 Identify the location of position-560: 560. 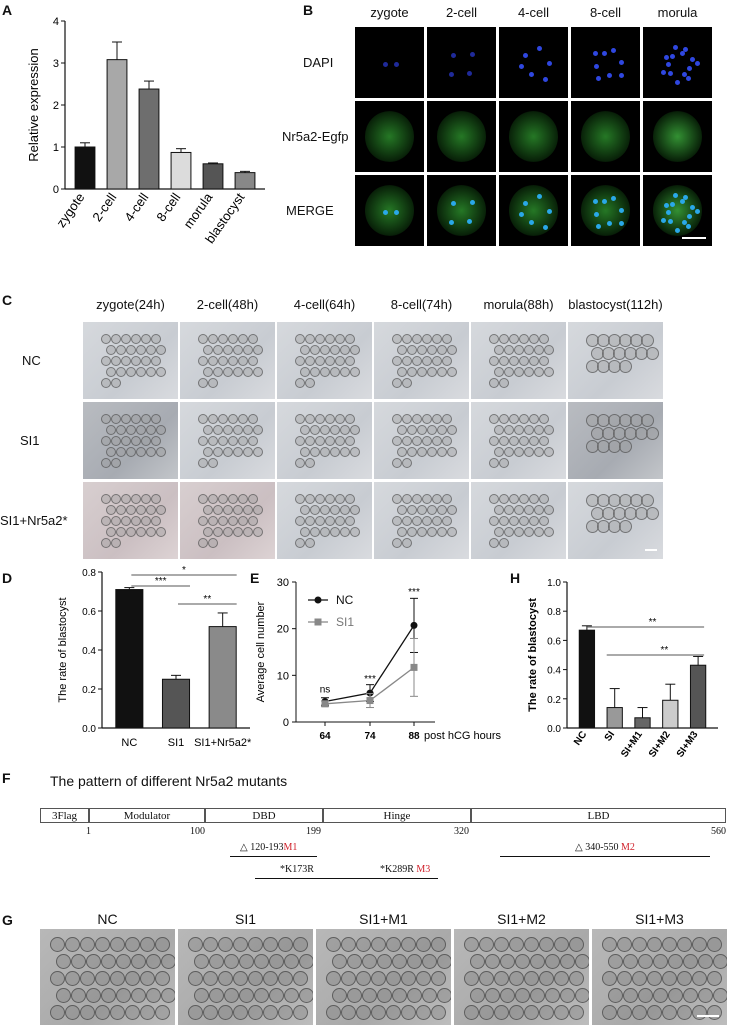
(718, 831).